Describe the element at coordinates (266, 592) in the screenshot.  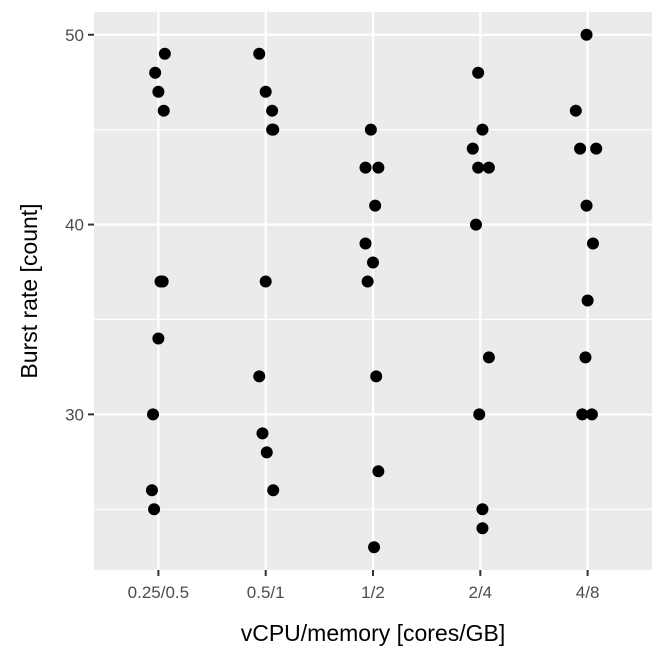
I see `x-tick-label: 0.5/1` at that location.